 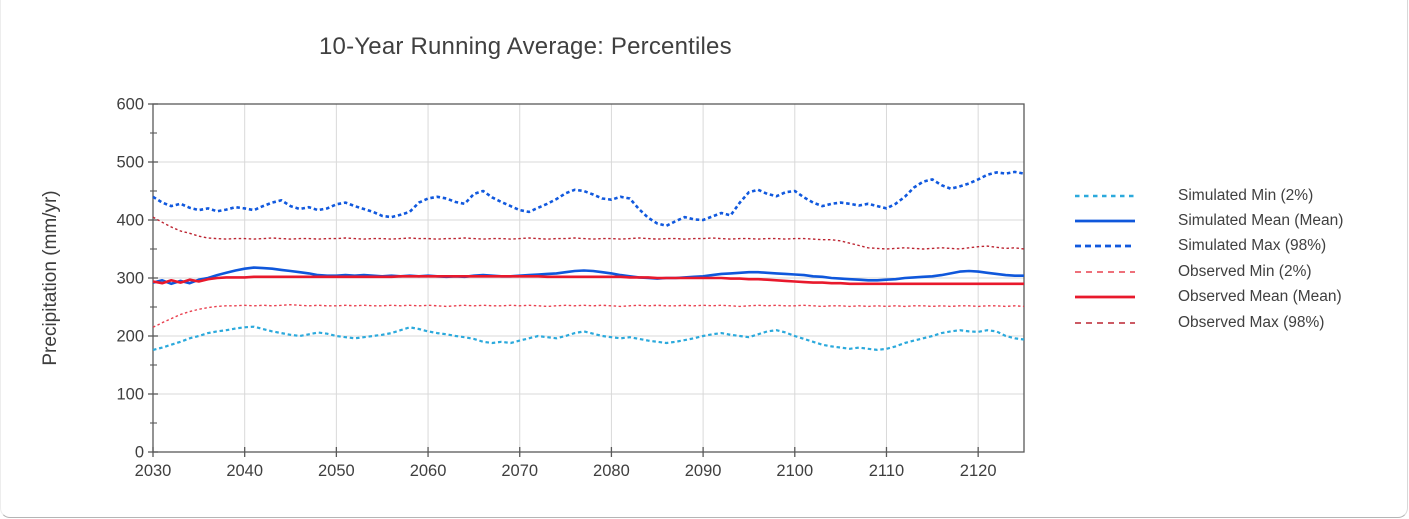 I want to click on legend-label: Observed Max (98%), so click(x=1251, y=322).